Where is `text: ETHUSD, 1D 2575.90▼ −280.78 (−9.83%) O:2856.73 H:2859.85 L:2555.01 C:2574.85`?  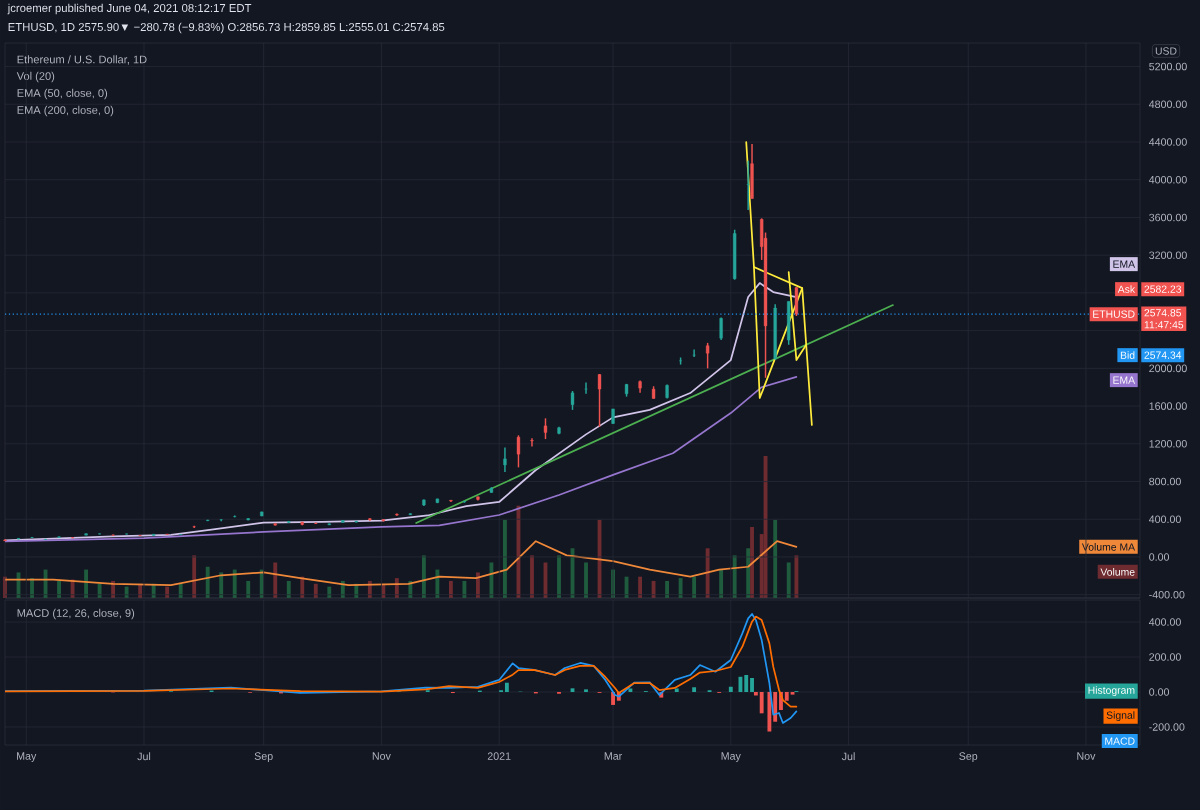 text: ETHUSD, 1D 2575.90▼ −280.78 (−9.83%) O:2856.73 H:2859.85 L:2555.01 C:2574.85 is located at coordinates (226, 28).